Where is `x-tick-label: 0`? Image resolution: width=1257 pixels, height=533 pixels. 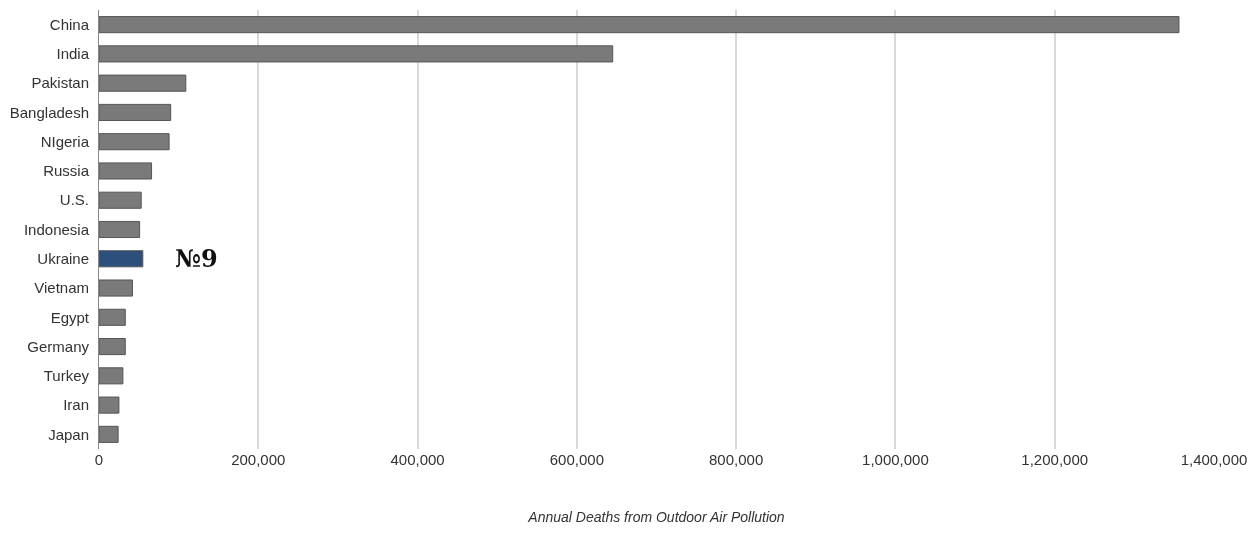
x-tick-label: 0 is located at coordinates (99, 459).